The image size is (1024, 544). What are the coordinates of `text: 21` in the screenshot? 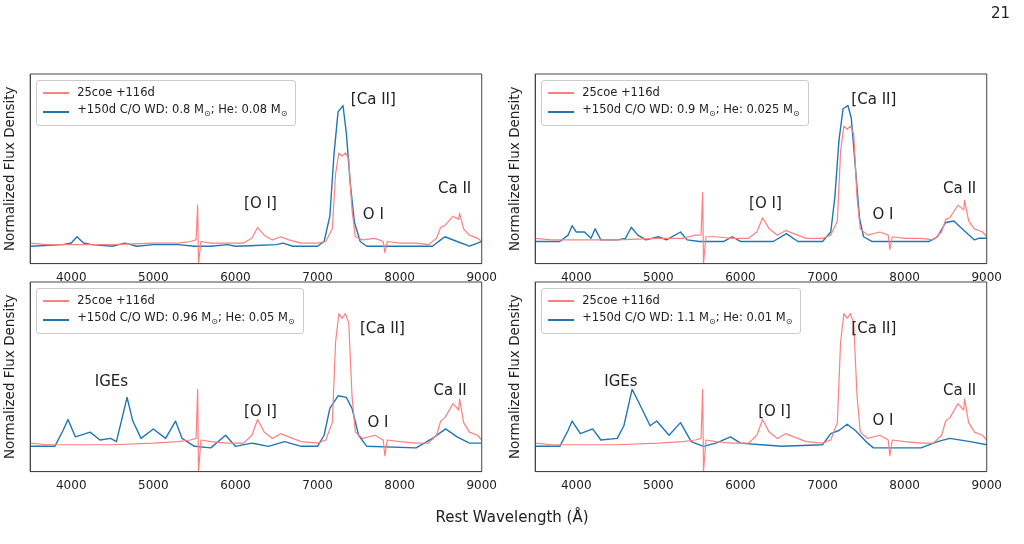 It's located at (1000, 13).